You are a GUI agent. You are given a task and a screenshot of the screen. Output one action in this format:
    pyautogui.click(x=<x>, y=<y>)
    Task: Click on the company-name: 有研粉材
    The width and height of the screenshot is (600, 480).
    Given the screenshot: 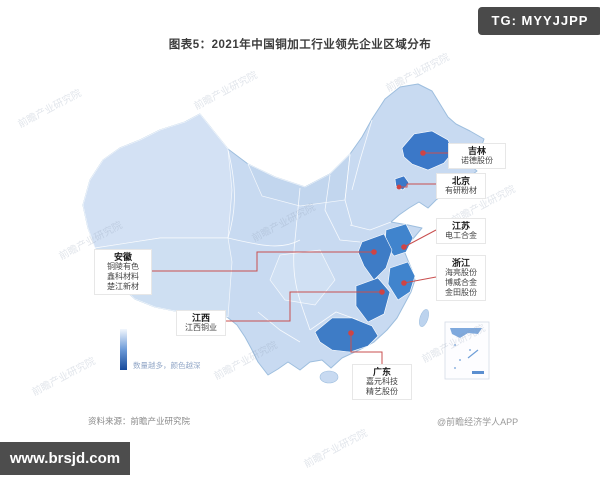 What is the action you would take?
    pyautogui.click(x=461, y=190)
    